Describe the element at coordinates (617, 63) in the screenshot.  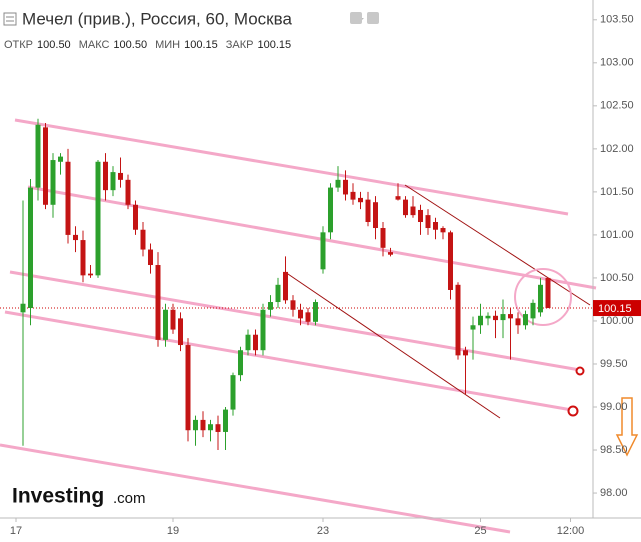
I see `y-tick-label: 103.00` at that location.